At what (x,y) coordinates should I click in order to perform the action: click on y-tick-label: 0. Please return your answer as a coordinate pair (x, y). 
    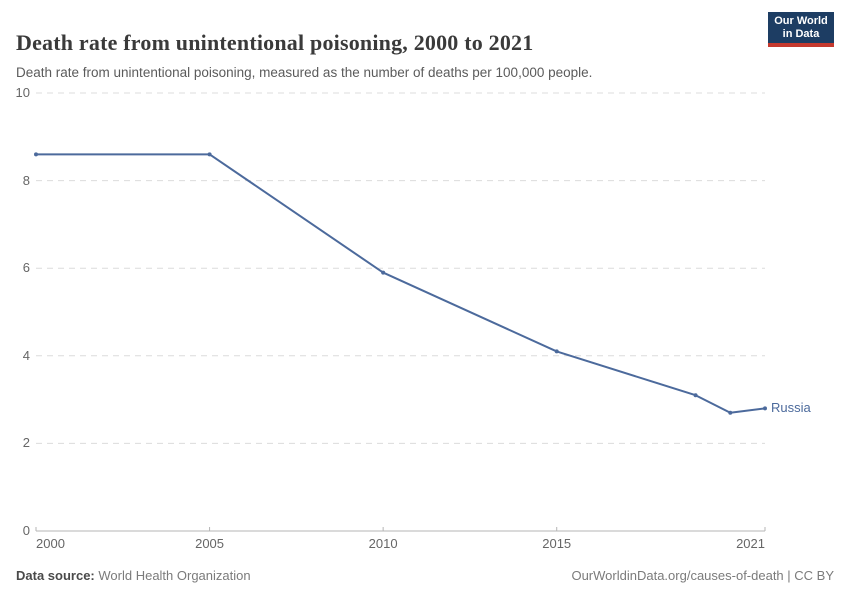
    Looking at the image, I should click on (26, 530).